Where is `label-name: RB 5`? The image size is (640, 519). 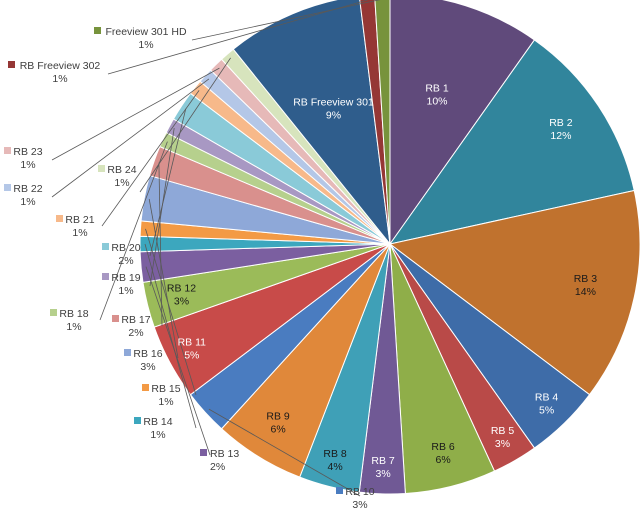
label-name: RB 5 is located at coordinates (503, 431).